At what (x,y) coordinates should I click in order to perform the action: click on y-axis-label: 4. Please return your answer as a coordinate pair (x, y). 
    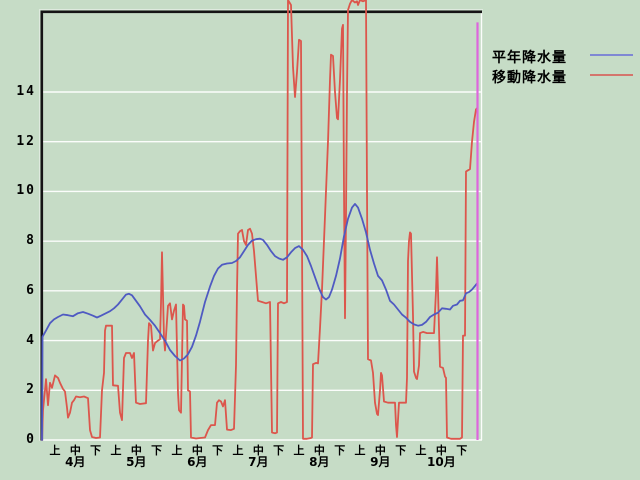
    Looking at the image, I should click on (31, 340).